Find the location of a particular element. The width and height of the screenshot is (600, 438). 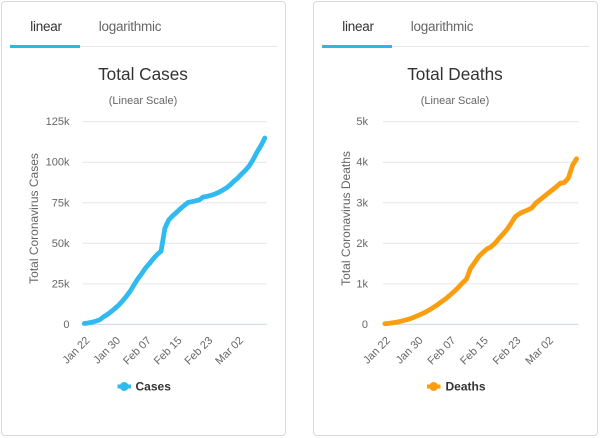

svg-text: 25k is located at coordinates (61, 284).